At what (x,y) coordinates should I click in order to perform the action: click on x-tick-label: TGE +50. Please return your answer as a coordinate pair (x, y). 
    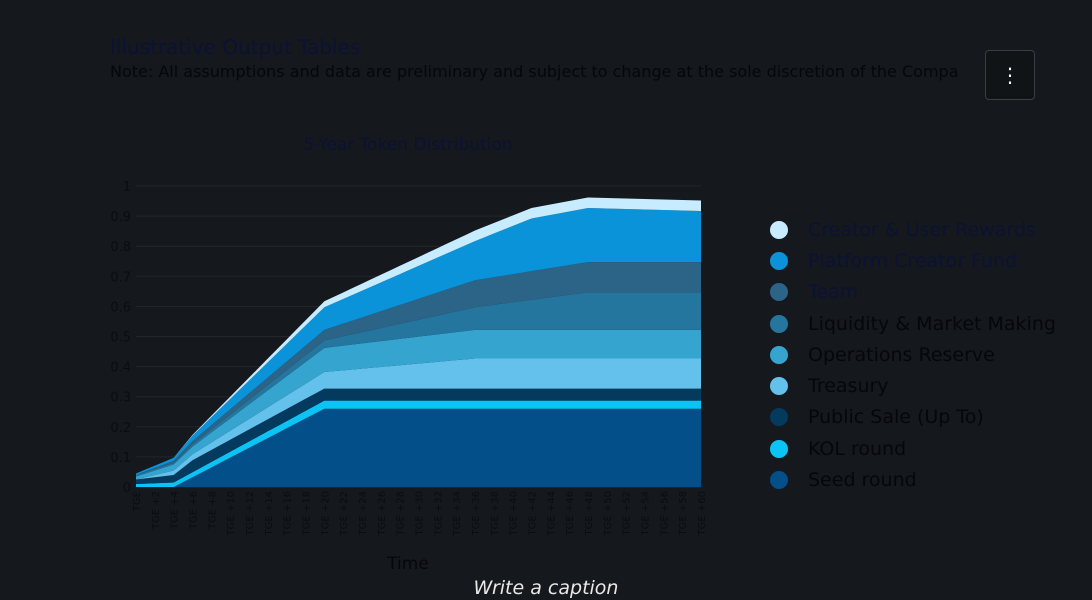
    Looking at the image, I should click on (608, 513).